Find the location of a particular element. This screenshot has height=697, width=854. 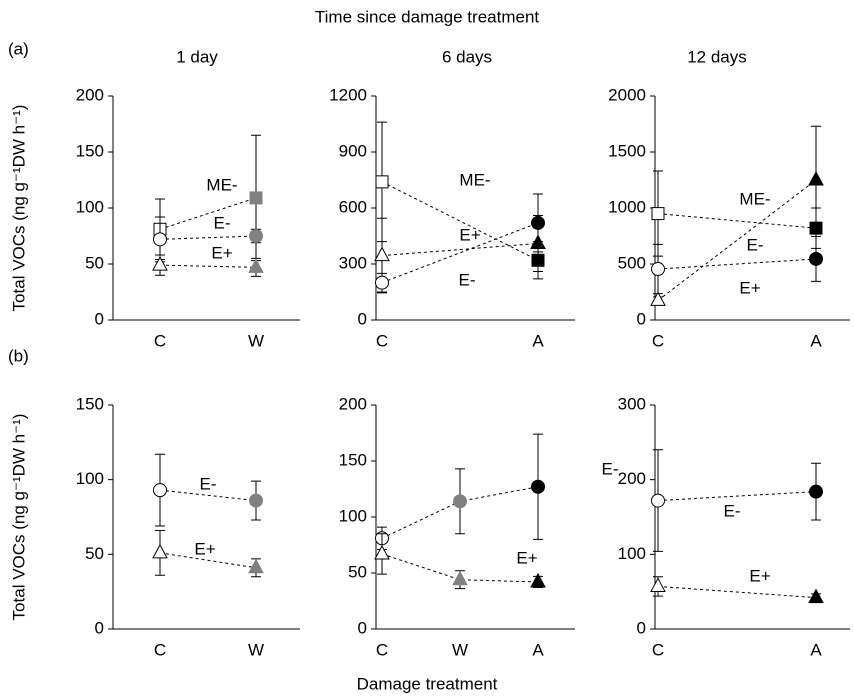

y-tick-label: 900 is located at coordinates (353, 150).